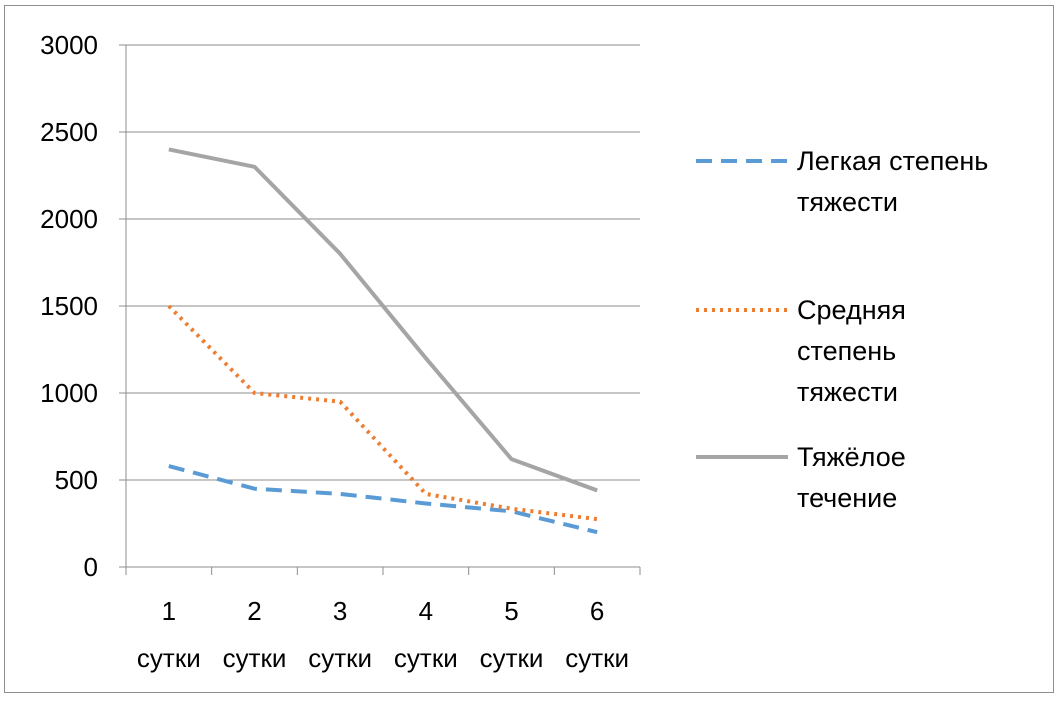 The width and height of the screenshot is (1060, 701). Describe the element at coordinates (426, 611) in the screenshot. I see `x-tick-label: 4` at that location.